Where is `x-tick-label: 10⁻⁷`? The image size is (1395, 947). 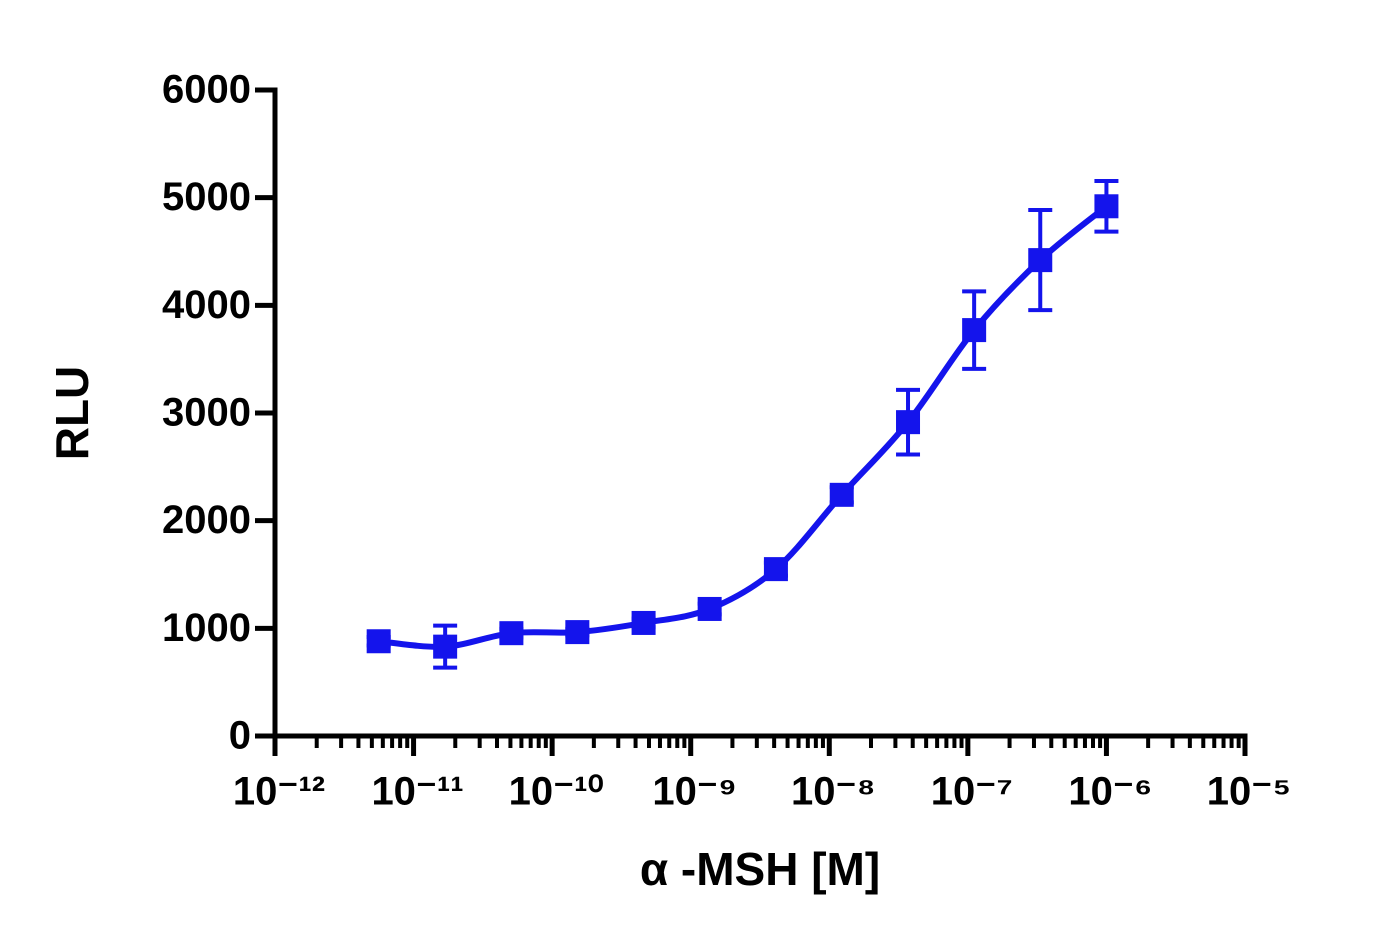 x-tick-label: 10⁻⁷ is located at coordinates (972, 792).